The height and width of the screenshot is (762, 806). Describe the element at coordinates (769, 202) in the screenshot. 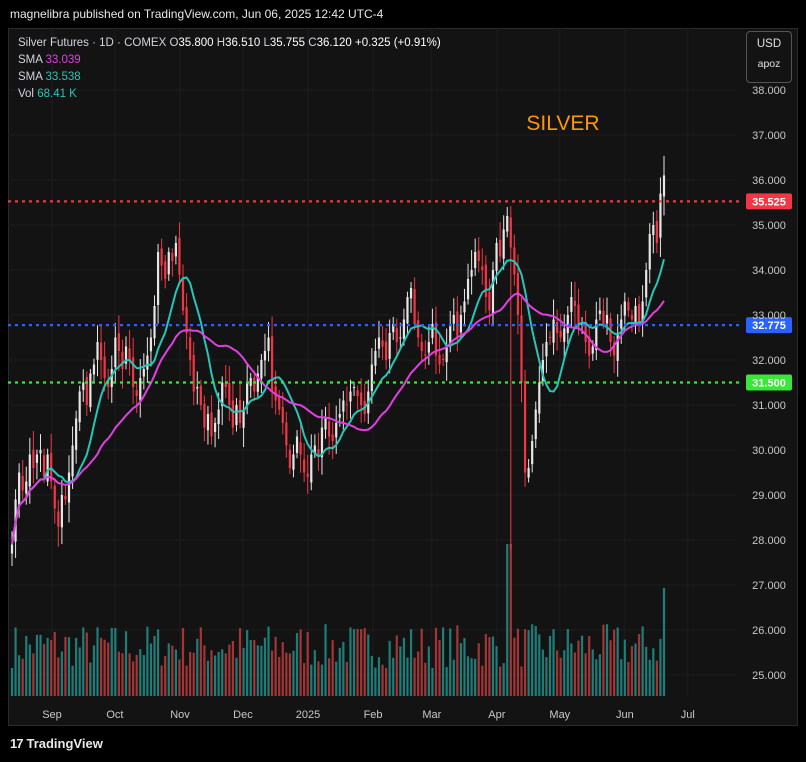

I see `level-price-label: 35.525` at that location.